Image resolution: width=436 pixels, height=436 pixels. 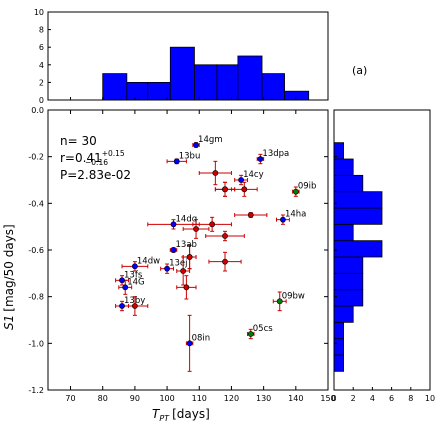 I want to click on y-axis-label: S1 [mag/50 days], so click(x=9, y=277).